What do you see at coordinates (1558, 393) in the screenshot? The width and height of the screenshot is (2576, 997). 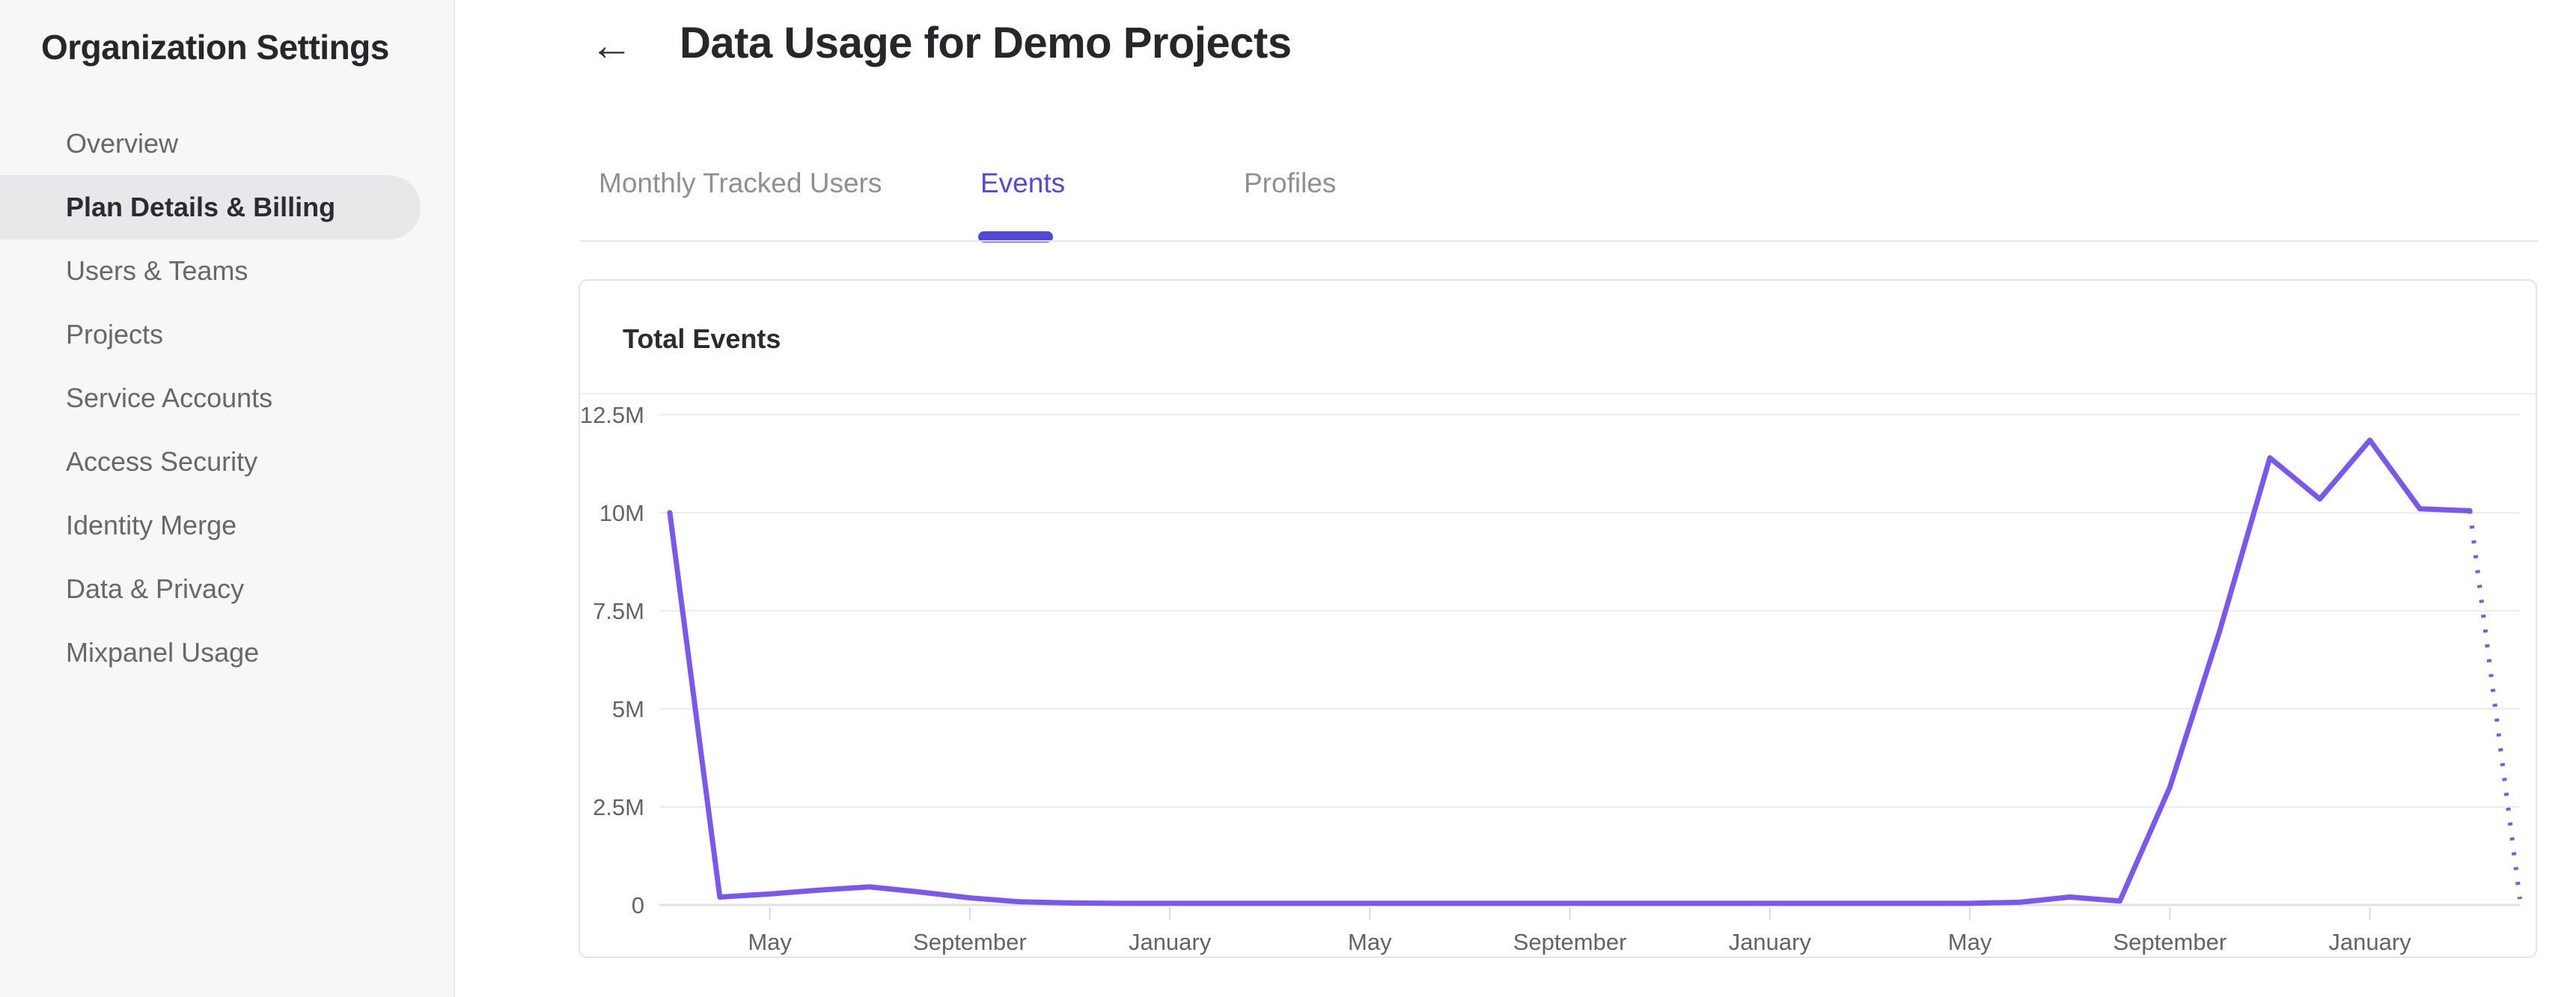 I see `card-header-divider` at bounding box center [1558, 393].